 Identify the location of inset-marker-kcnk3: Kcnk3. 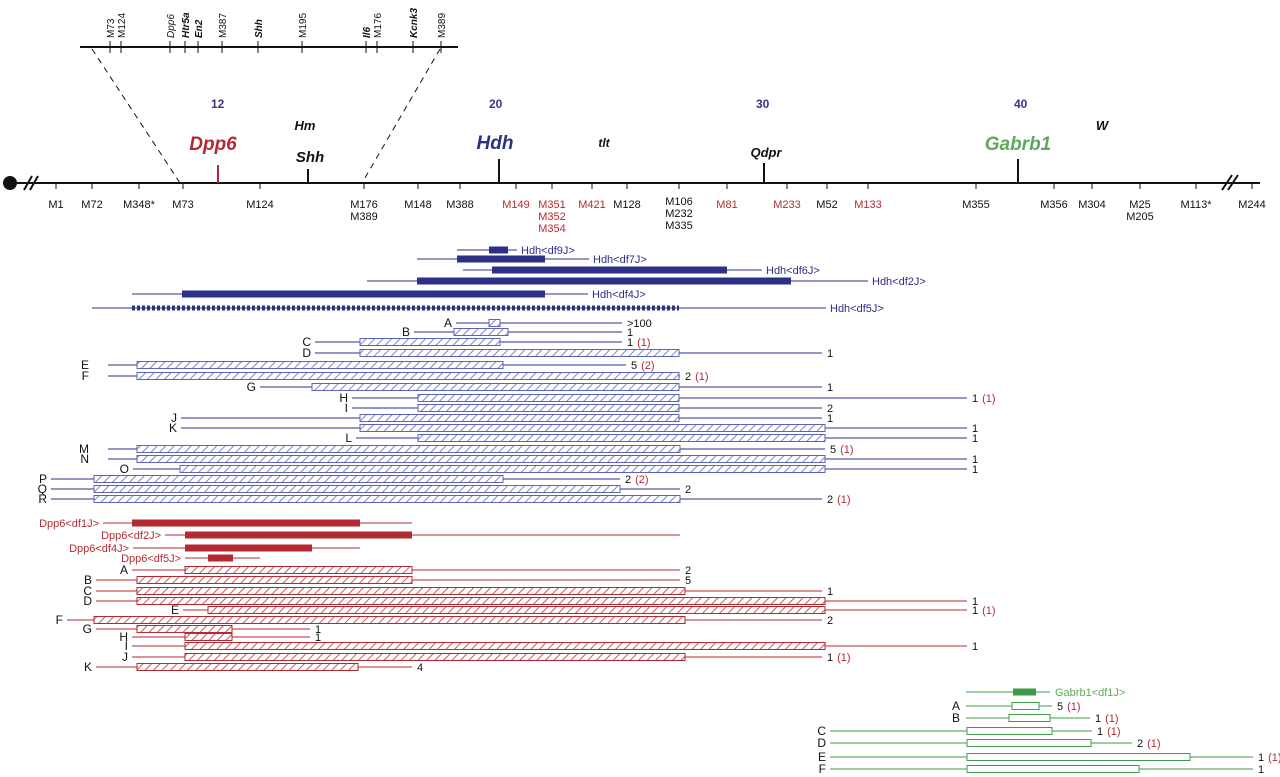
(414, 23).